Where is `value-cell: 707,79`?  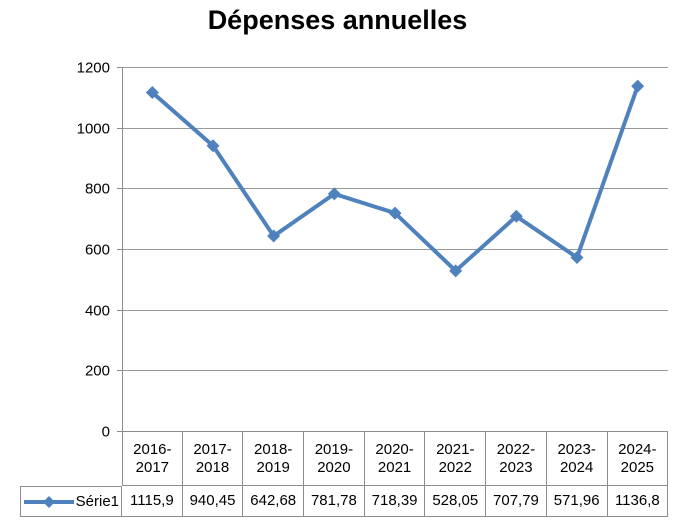 value-cell: 707,79 is located at coordinates (516, 501).